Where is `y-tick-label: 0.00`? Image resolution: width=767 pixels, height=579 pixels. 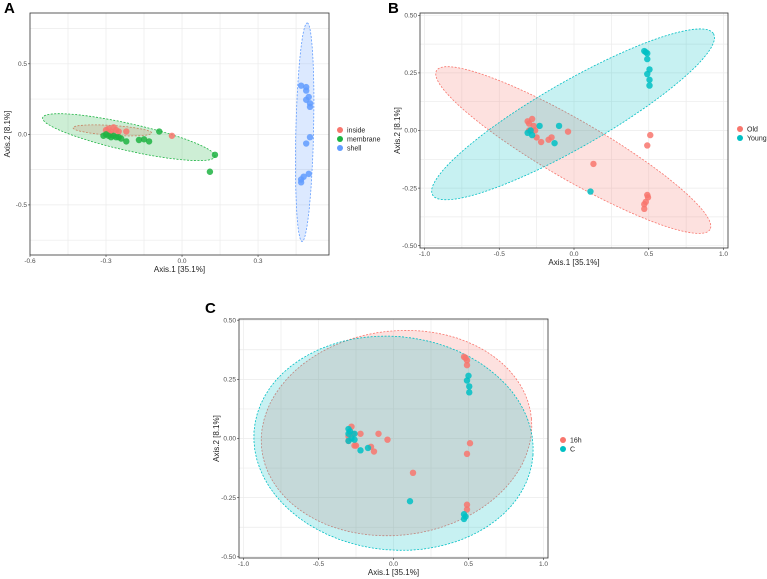
y-tick-label: 0.00 is located at coordinates (229, 439).